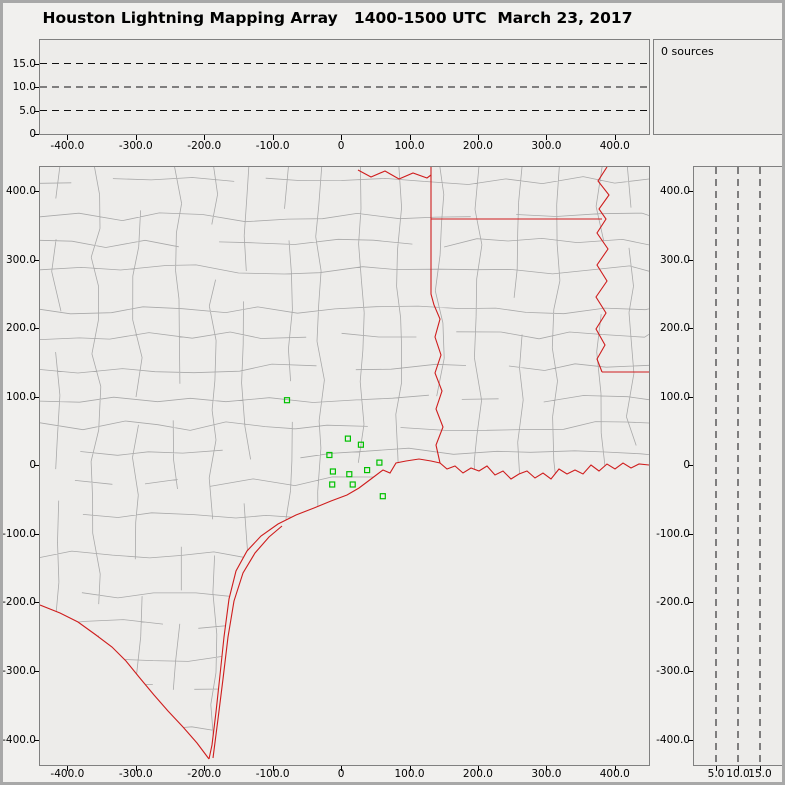 The height and width of the screenshot is (785, 785). Describe the element at coordinates (19, 739) in the screenshot. I see `map-y-tick-label: -400.0` at that location.